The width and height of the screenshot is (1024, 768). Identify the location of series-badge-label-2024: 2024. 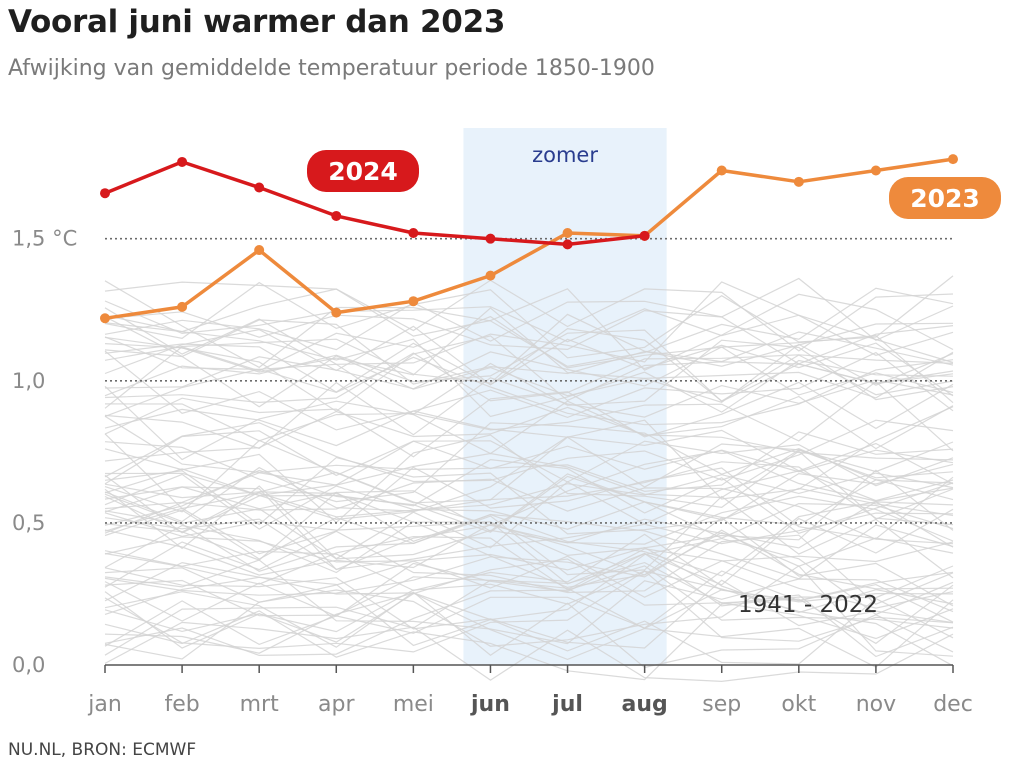
(363, 171).